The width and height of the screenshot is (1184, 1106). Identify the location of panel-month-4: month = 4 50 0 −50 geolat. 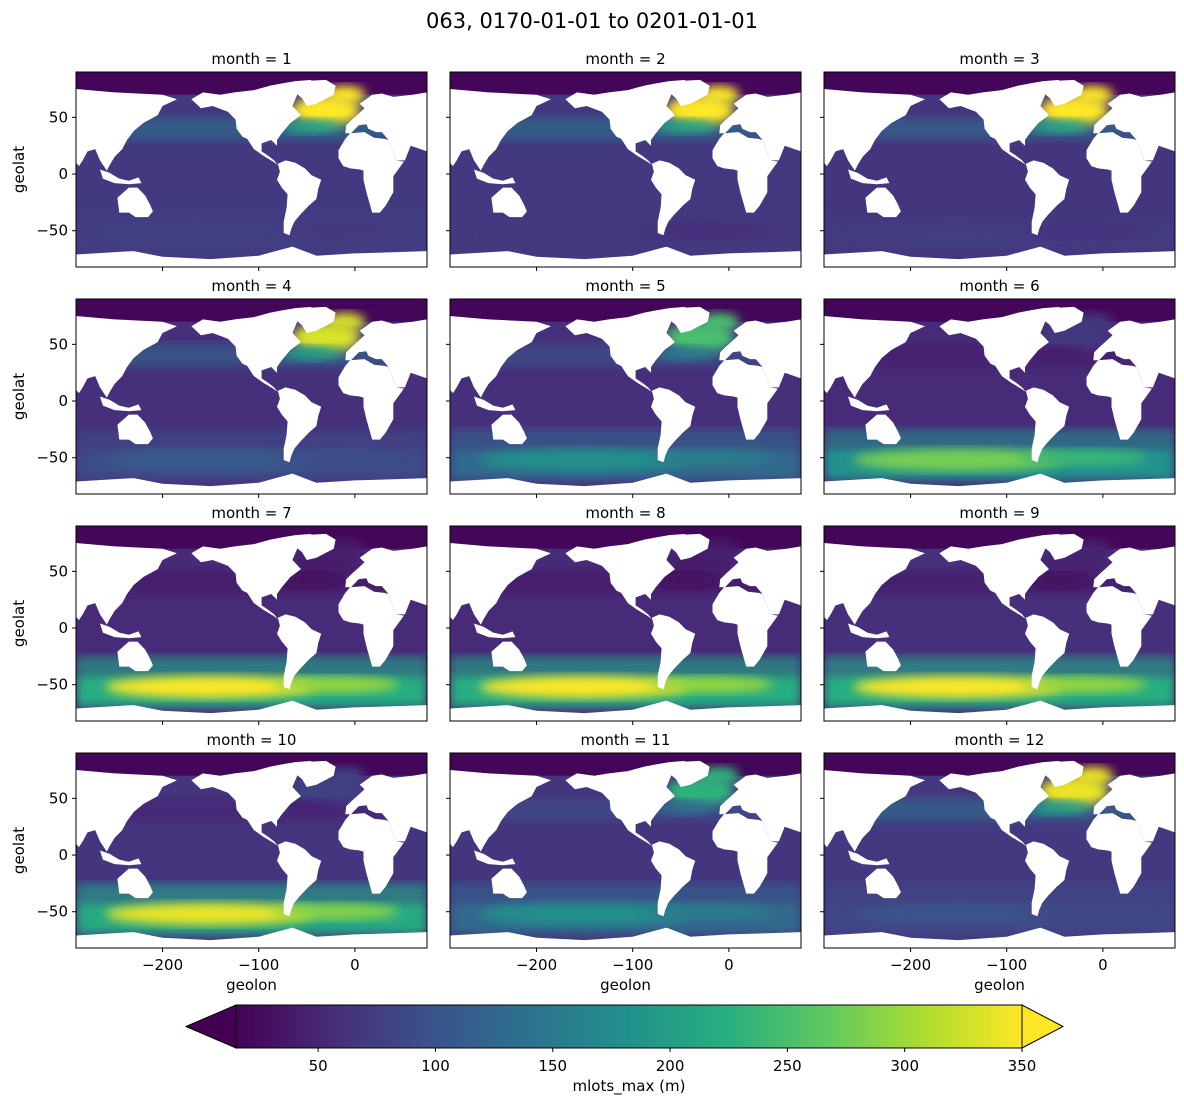
(219, 387).